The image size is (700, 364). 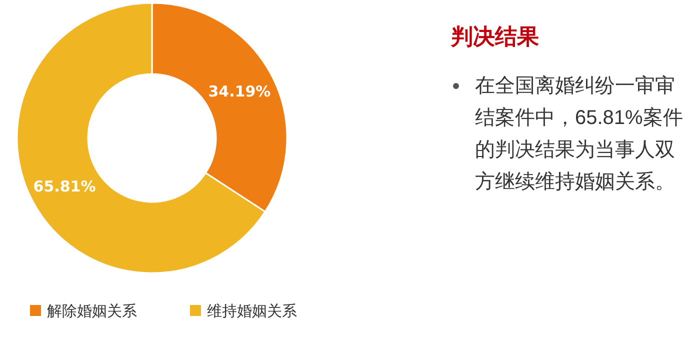 What do you see at coordinates (252, 311) in the screenshot?
I see `legend-label: 维持婚姻关系` at bounding box center [252, 311].